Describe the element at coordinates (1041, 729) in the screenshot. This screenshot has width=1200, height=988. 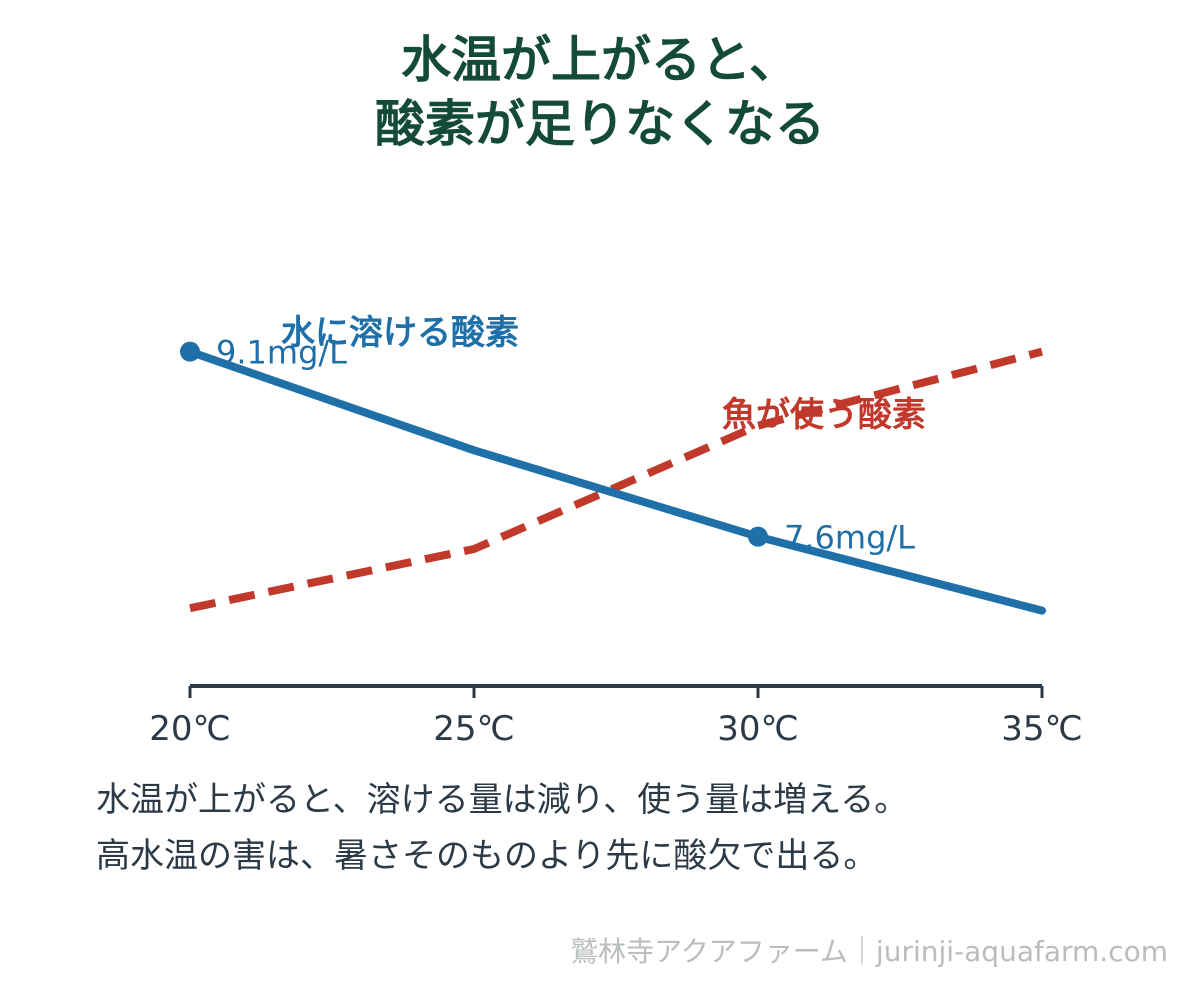
I see `x-tick-label-3: 35℃` at that location.